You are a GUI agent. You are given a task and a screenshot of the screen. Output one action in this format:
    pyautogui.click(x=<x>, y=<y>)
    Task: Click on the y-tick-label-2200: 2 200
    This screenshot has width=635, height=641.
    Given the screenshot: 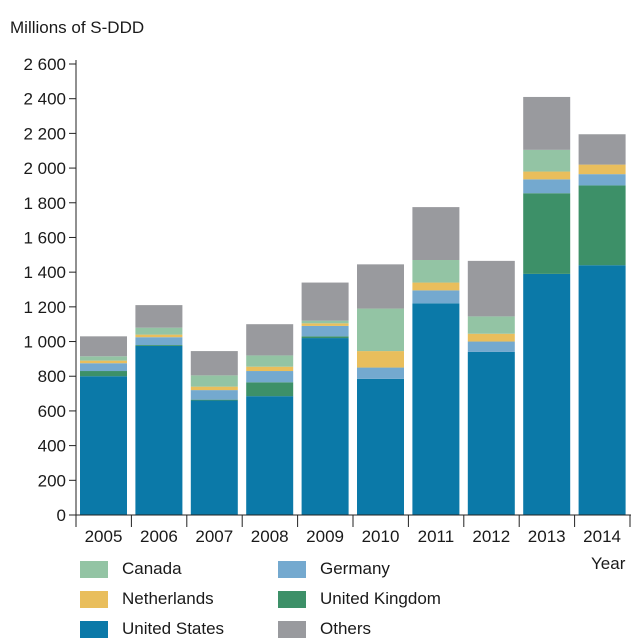 What is the action you would take?
    pyautogui.click(x=44, y=133)
    